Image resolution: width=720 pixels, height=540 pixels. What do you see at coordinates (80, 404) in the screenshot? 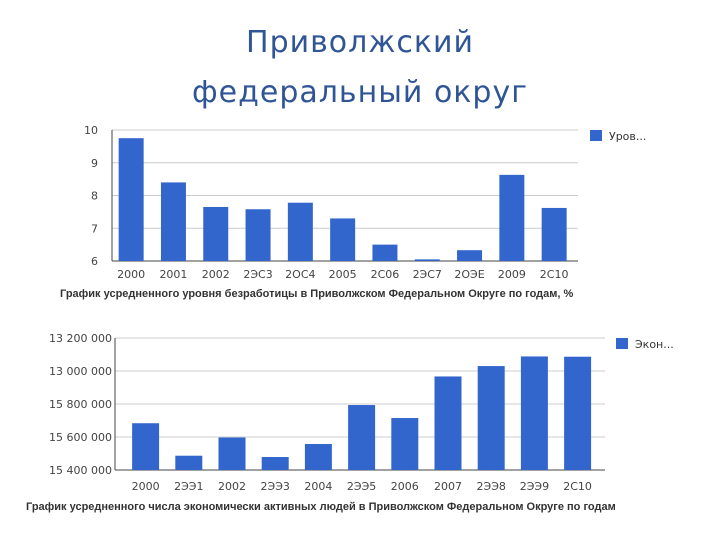
I see `chart2-y-tick-label: 15 800 000` at bounding box center [80, 404].